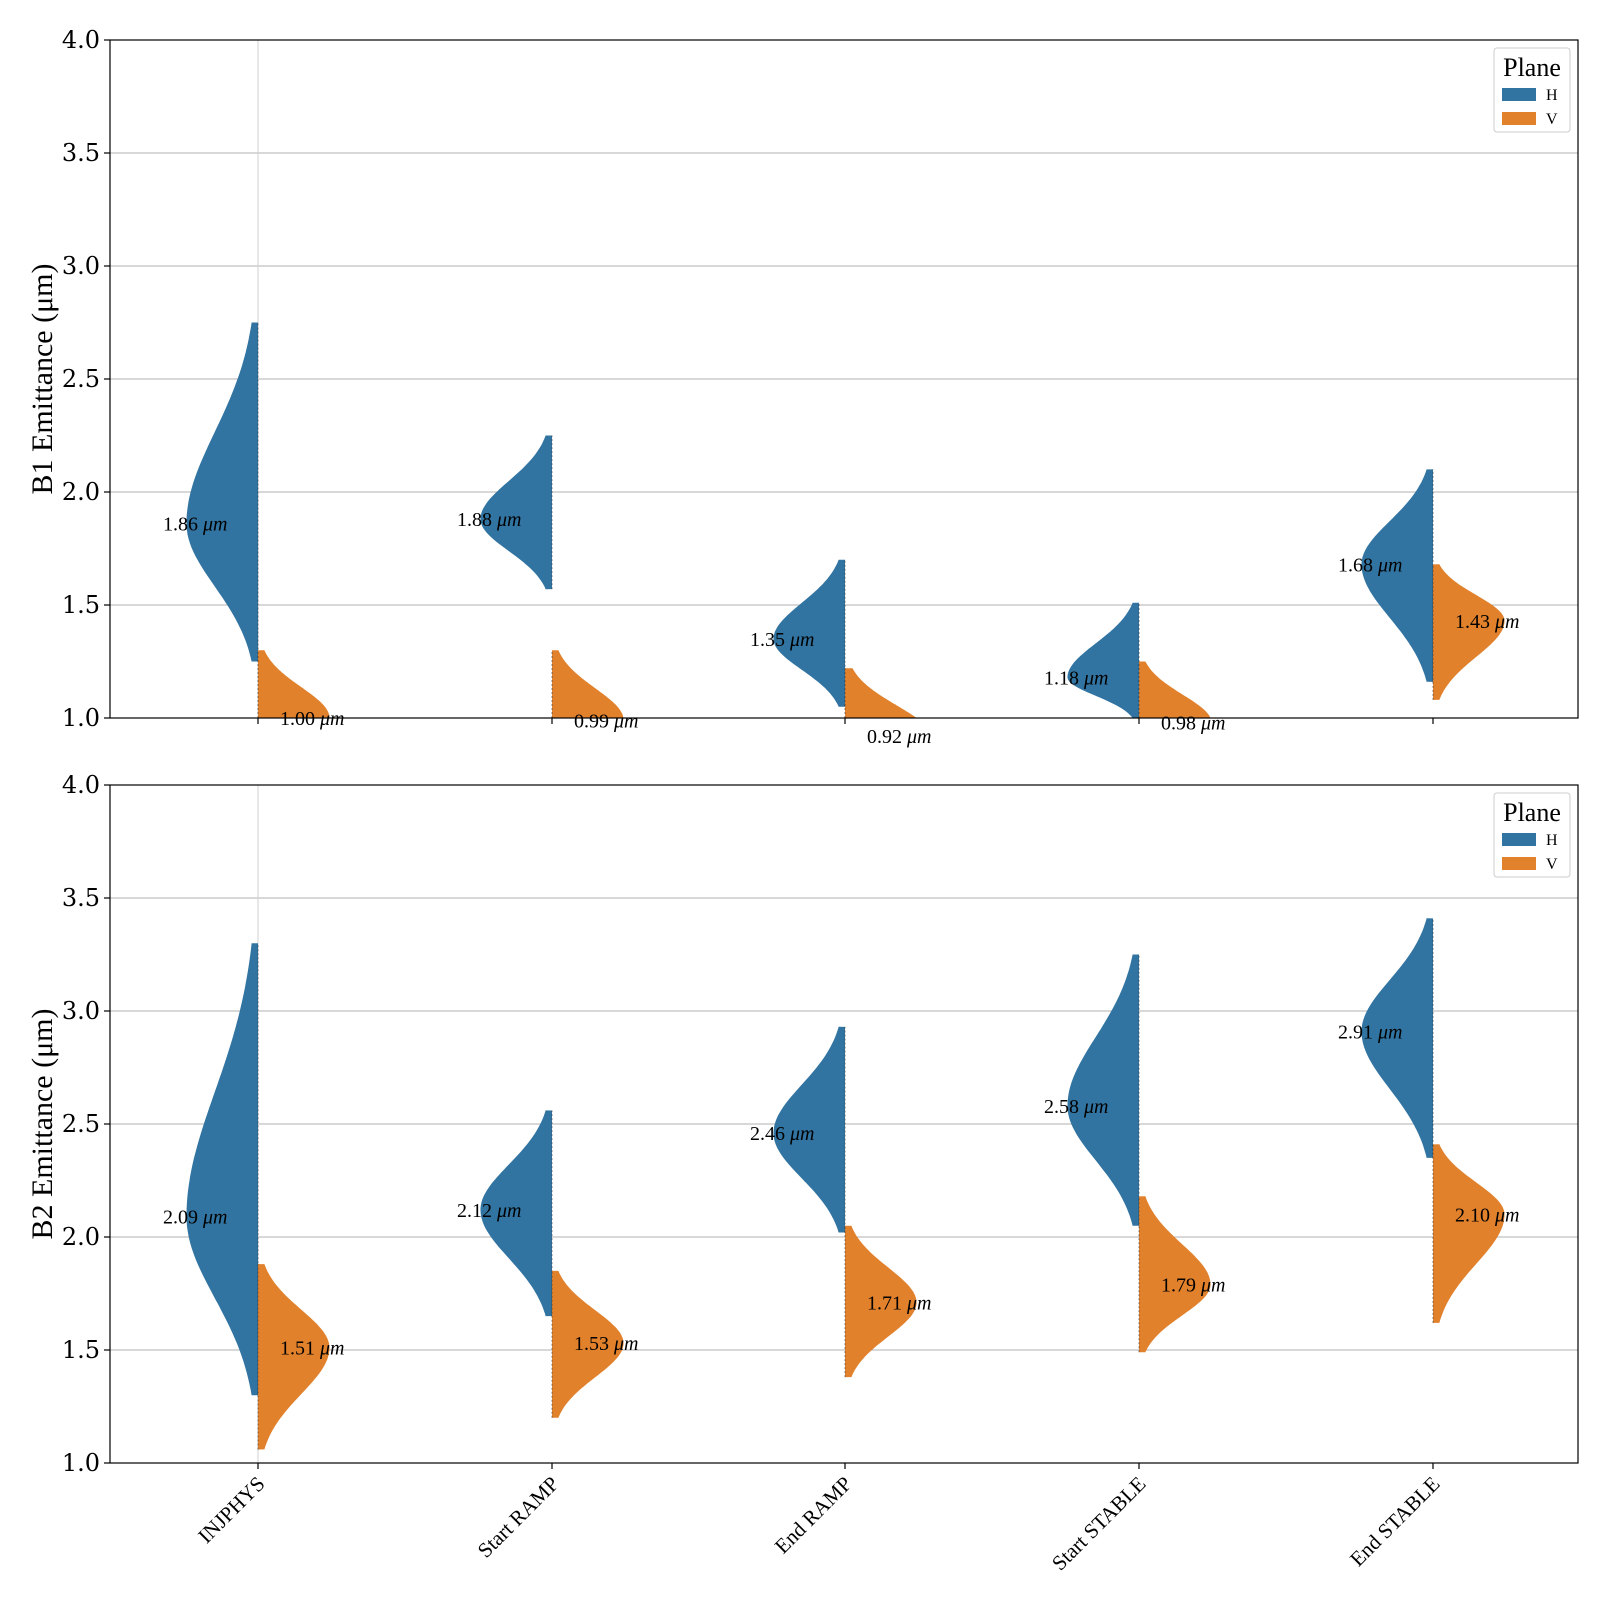 The height and width of the screenshot is (1600, 1600). Describe the element at coordinates (813, 1515) in the screenshot. I see `x-tick-label: End RAMP` at that location.